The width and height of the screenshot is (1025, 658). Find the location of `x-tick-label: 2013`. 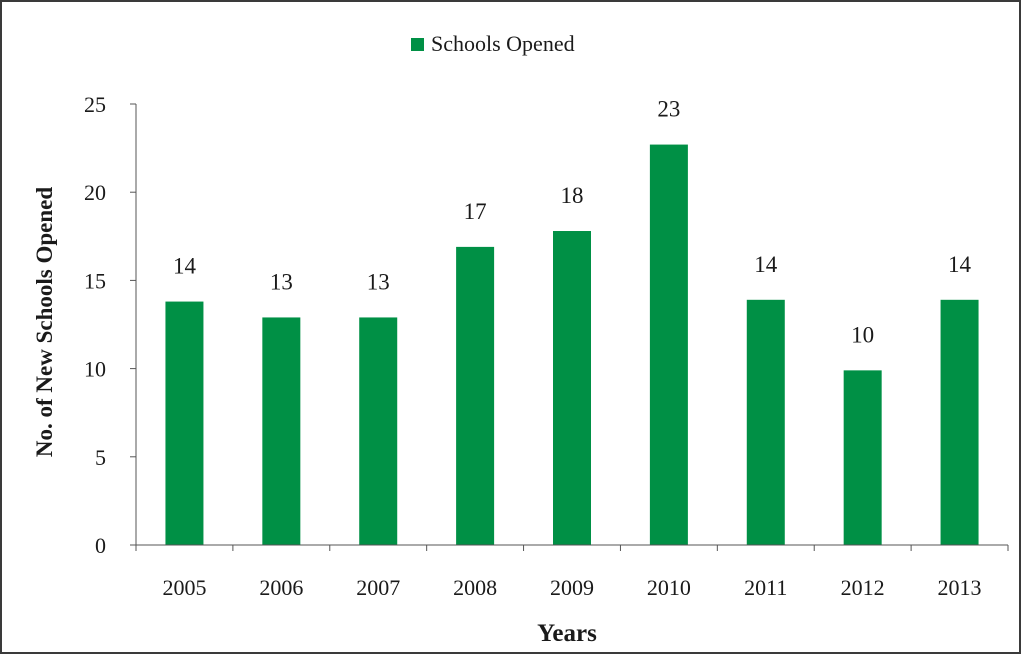

x-tick-label: 2013 is located at coordinates (960, 587).